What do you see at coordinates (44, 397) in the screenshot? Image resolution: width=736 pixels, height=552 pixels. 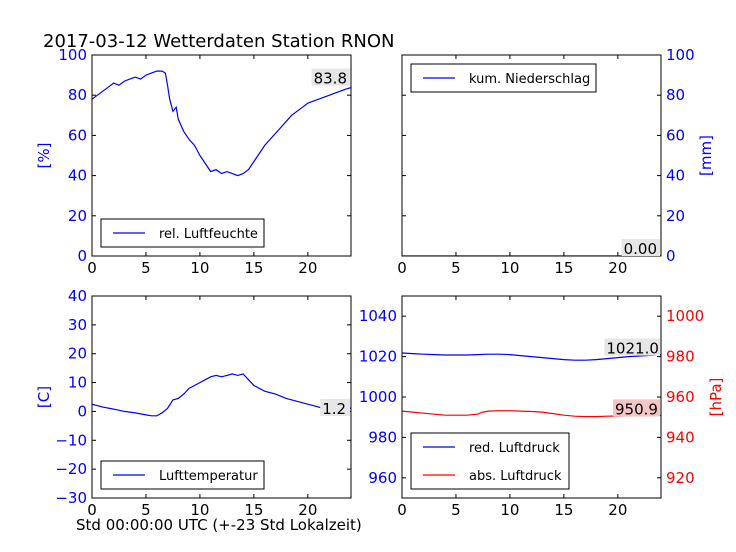 I see `y-axis-label-temperature: [C]` at bounding box center [44, 397].